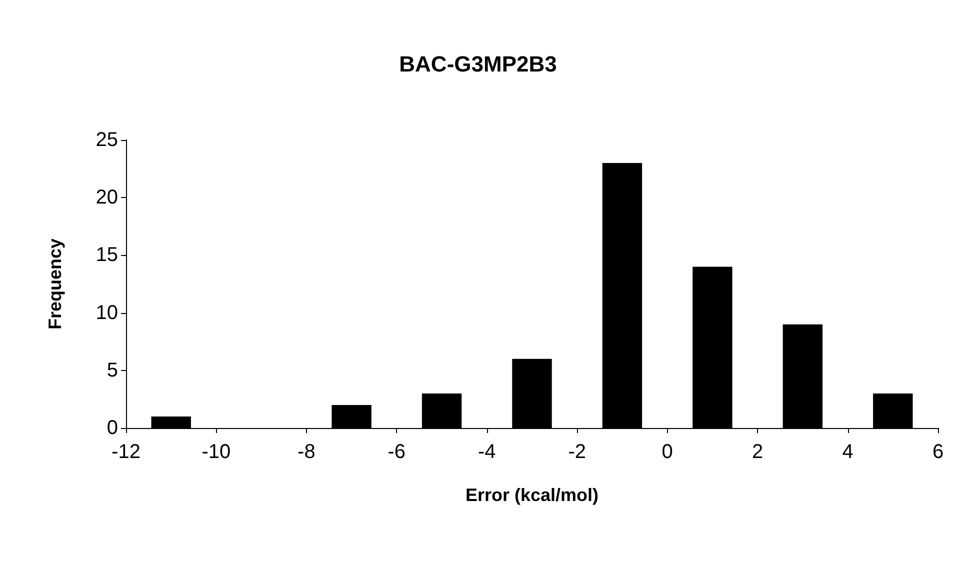 This screenshot has height=561, width=958. What do you see at coordinates (112, 370) in the screenshot?
I see `y-tick-label: 5` at bounding box center [112, 370].